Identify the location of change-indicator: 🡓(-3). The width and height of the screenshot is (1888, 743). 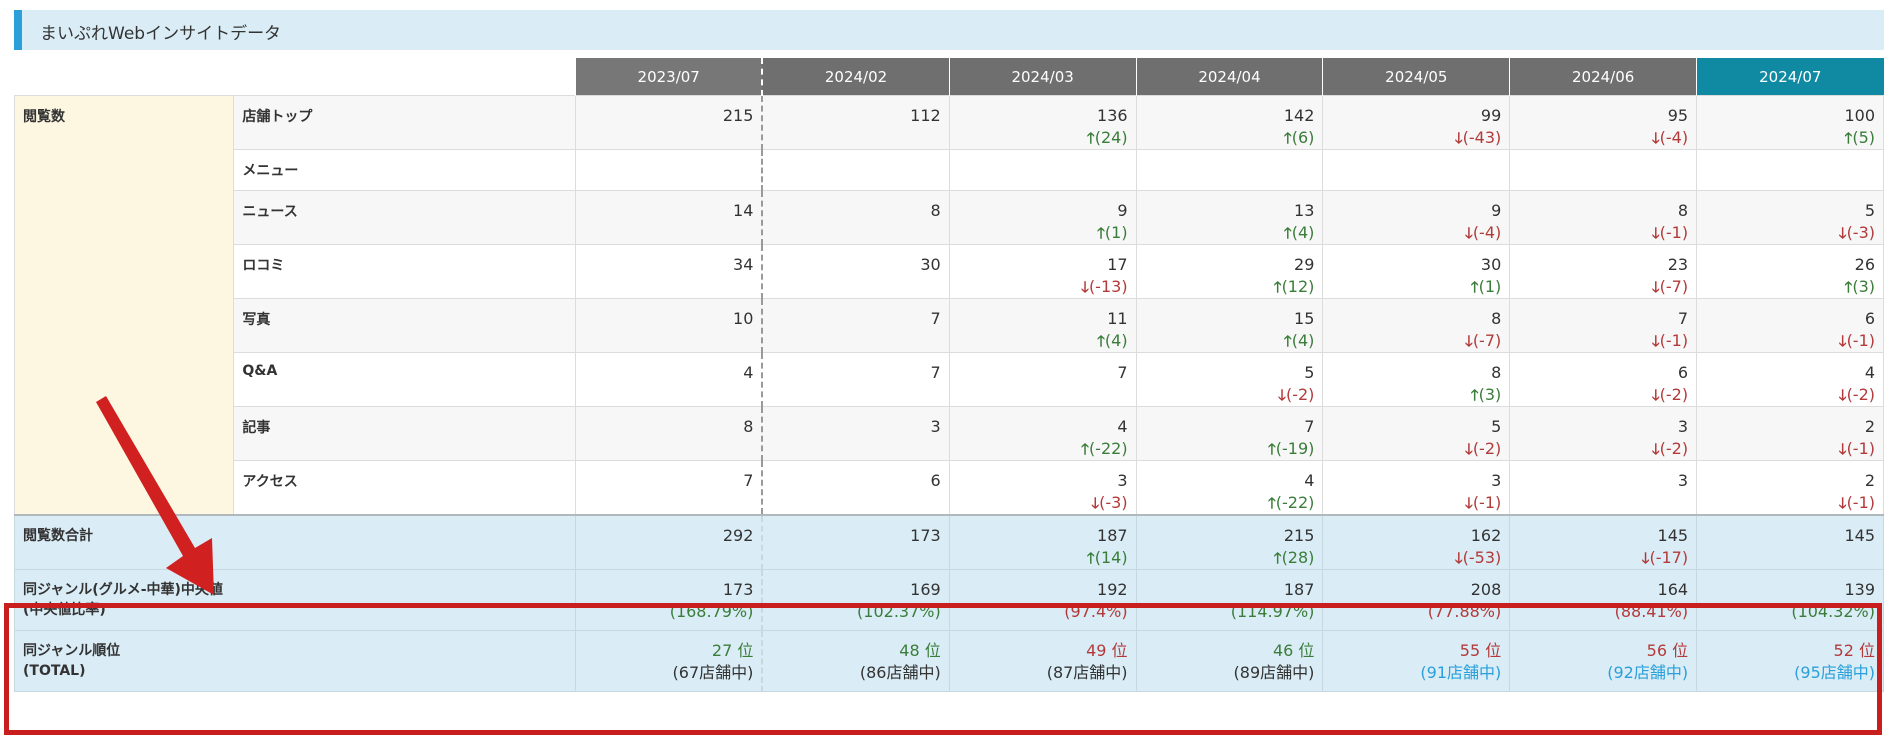
(1790, 233).